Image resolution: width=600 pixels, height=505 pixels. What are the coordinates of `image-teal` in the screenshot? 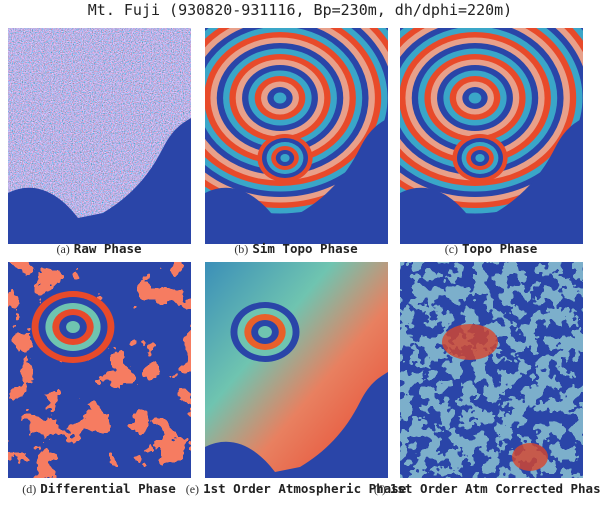 It's located at (491, 370).